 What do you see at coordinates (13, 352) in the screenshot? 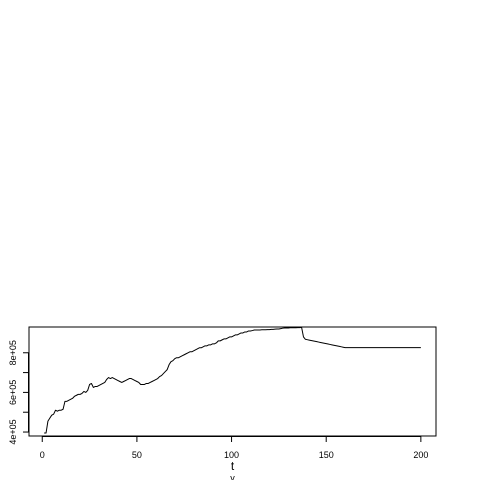
I see `y-tick-label: 8e+05` at bounding box center [13, 352].